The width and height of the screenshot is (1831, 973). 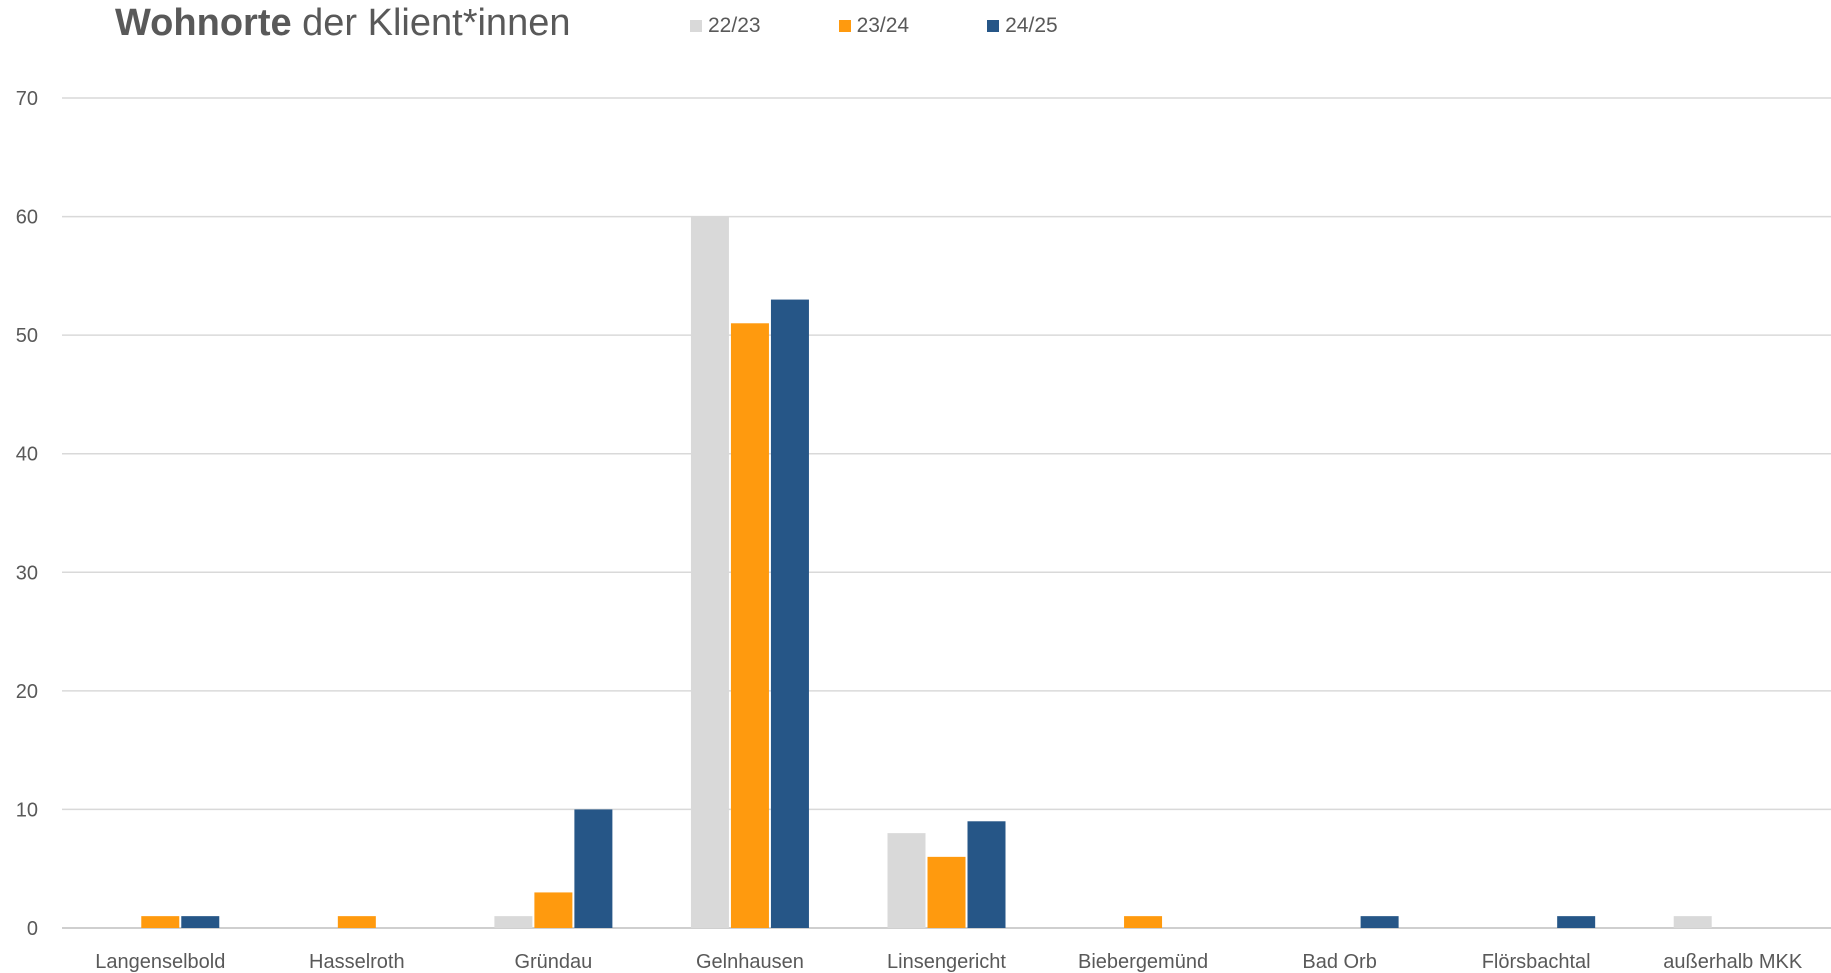 I want to click on chart-title-rest: der Klient*innen, so click(x=431, y=23).